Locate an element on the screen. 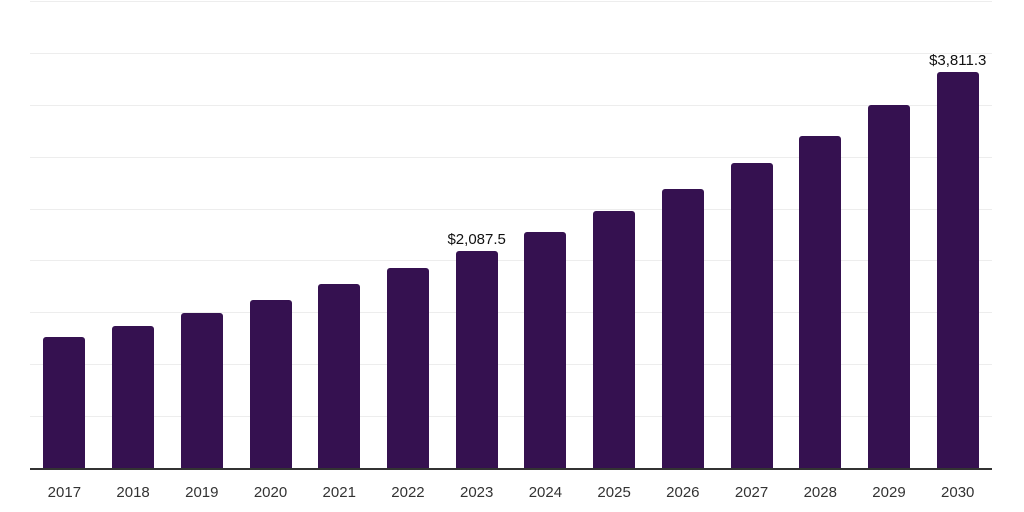  bar-slot: $3,811.3 is located at coordinates (957, 234).